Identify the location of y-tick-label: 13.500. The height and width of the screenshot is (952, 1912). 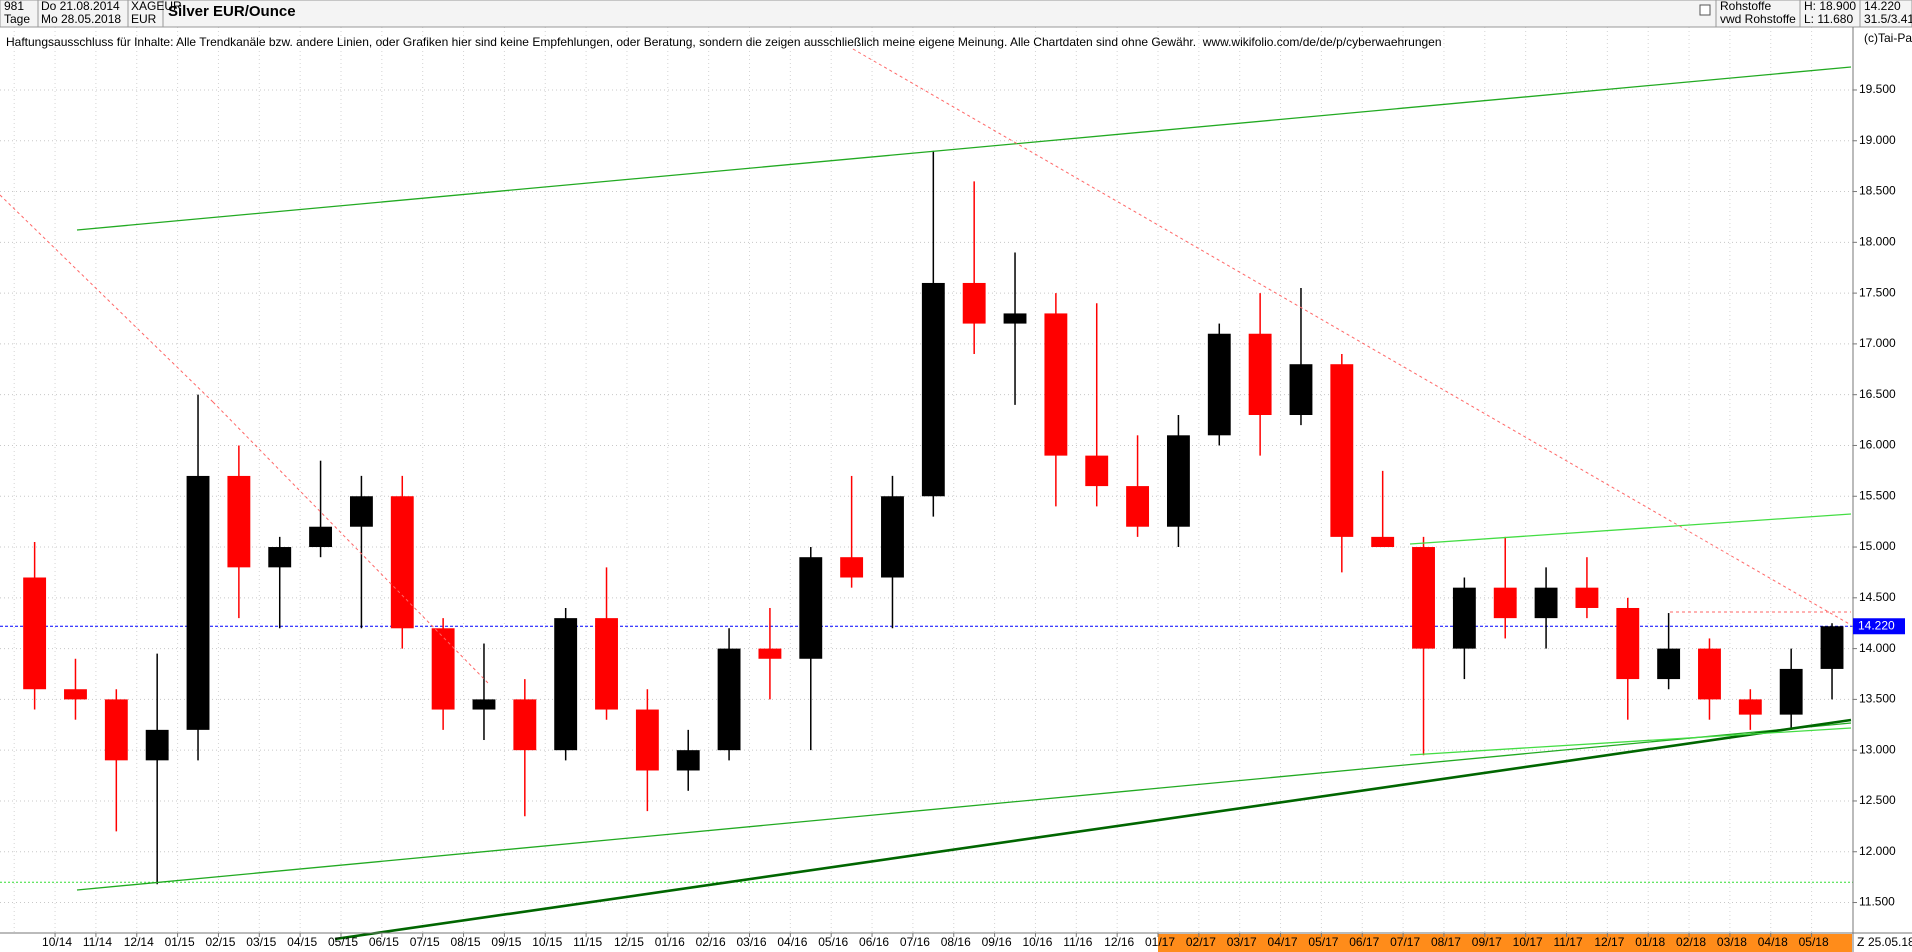
(1877, 699).